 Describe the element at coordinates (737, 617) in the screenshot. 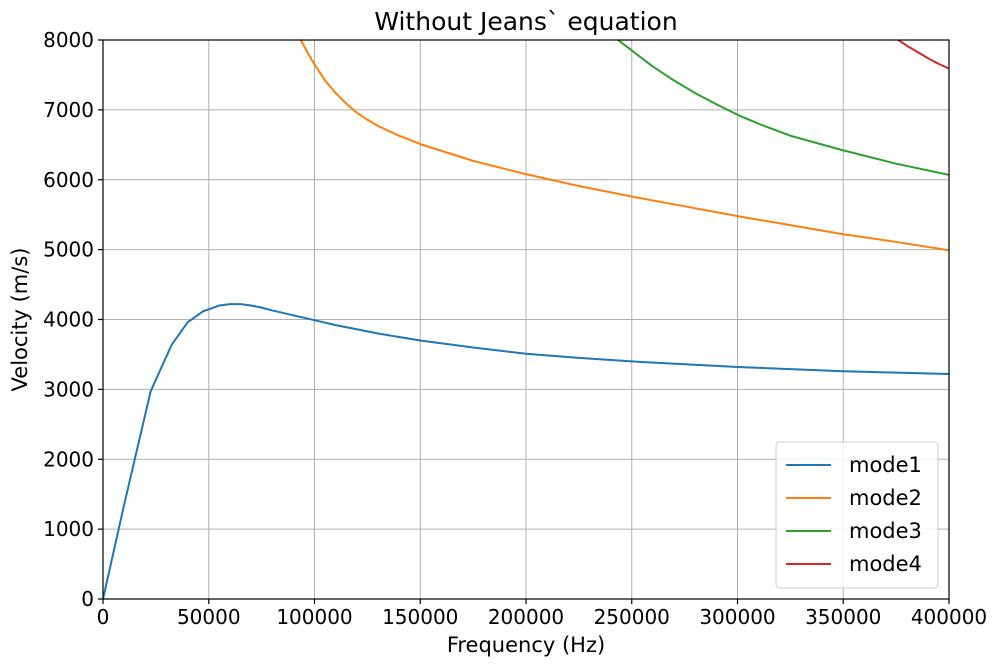

I see `x-tick-label: 300000` at that location.